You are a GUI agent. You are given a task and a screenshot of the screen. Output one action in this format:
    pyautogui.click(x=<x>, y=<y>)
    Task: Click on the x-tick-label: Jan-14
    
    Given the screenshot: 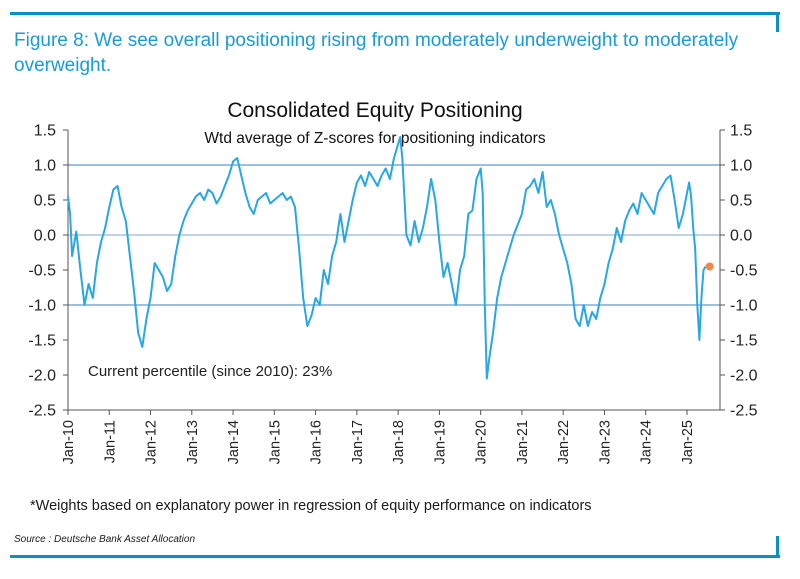 What is the action you would take?
    pyautogui.click(x=234, y=442)
    